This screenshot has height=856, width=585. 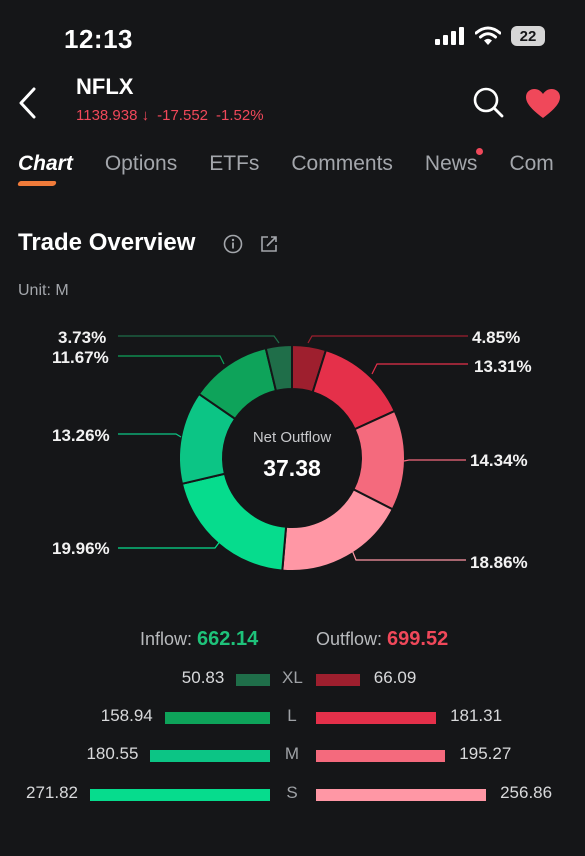 I want to click on donut-slice-s-inflow, so click(x=234, y=522).